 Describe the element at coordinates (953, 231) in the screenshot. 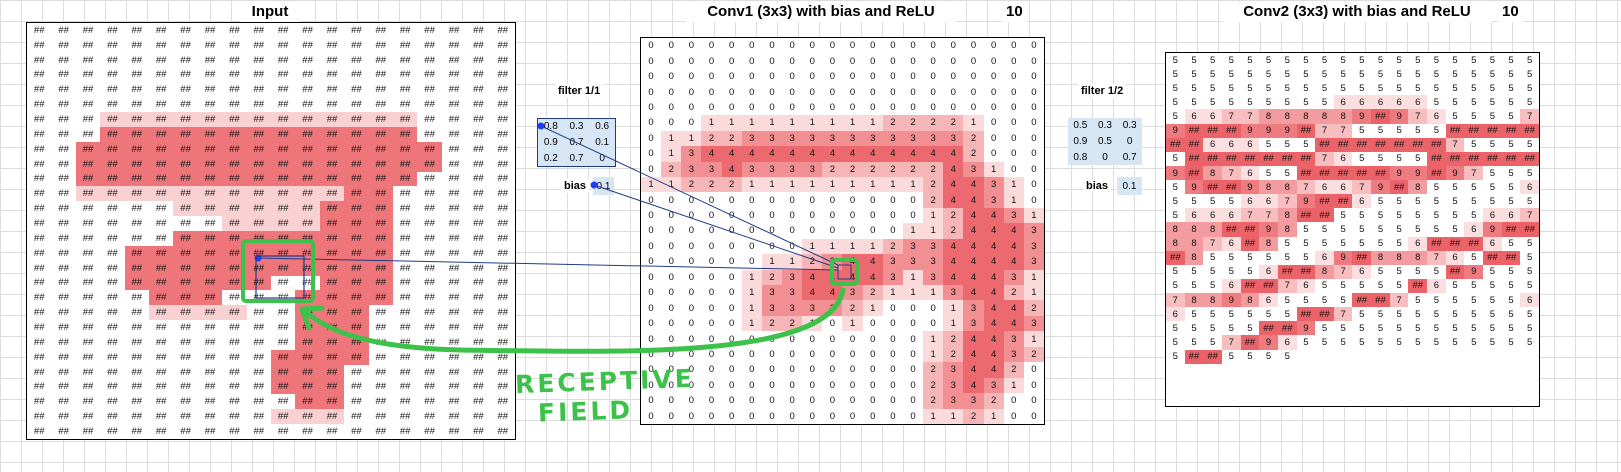

I see `conv1-cell: 2` at that location.